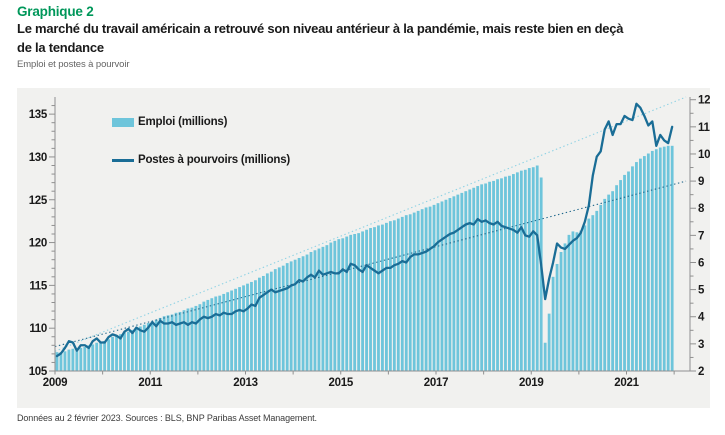  I want to click on svg-text: 4, so click(701, 318).